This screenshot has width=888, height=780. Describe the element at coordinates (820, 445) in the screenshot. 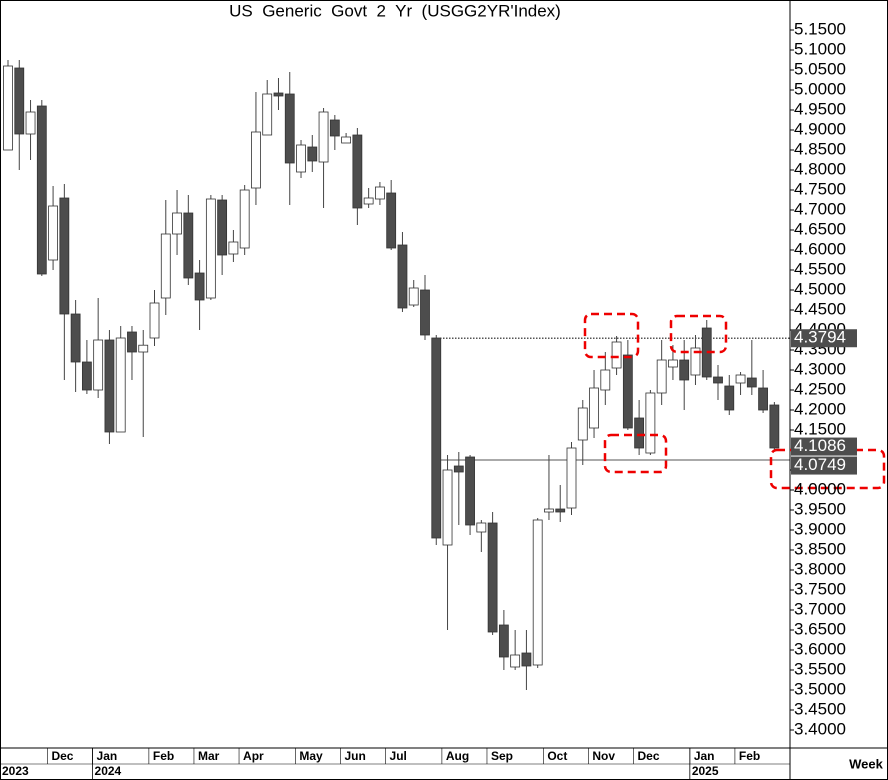

I see `price-label: 4.1086` at that location.